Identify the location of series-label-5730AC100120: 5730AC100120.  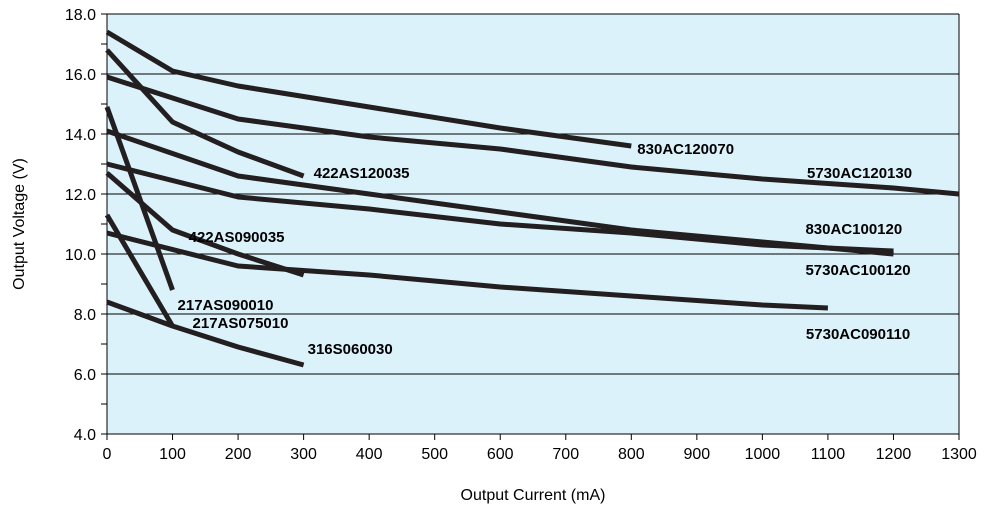
(857, 270).